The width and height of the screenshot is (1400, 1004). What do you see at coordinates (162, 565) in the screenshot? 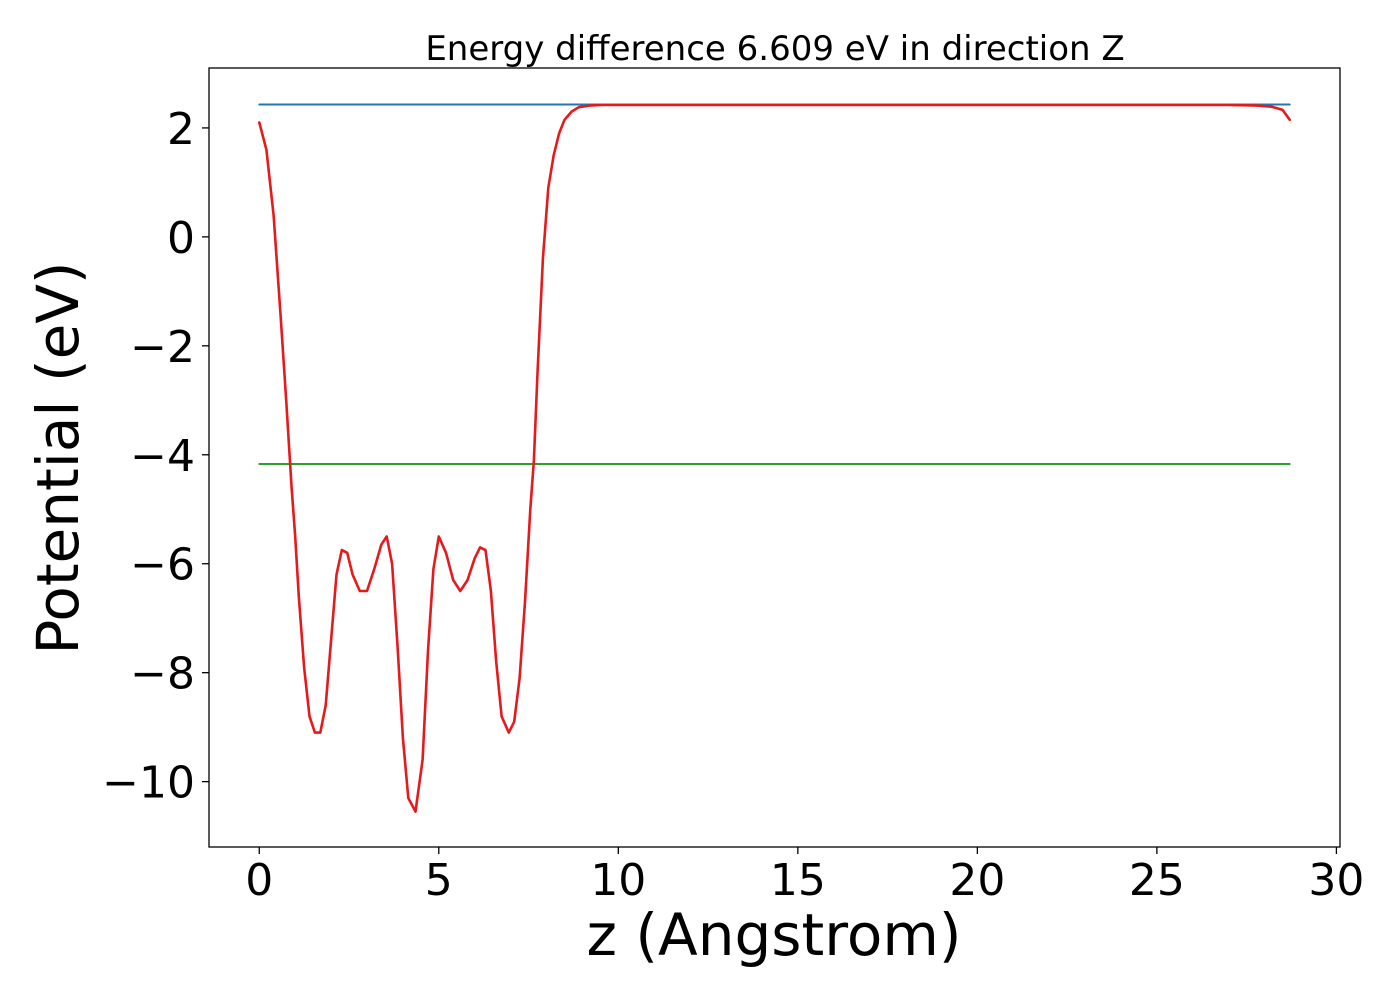
I see `y-tick-label: −6` at bounding box center [162, 565].